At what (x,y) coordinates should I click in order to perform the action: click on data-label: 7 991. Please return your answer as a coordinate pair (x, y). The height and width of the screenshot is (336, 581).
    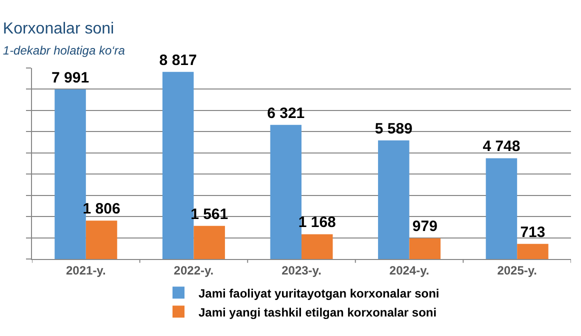
    Looking at the image, I should click on (70, 77).